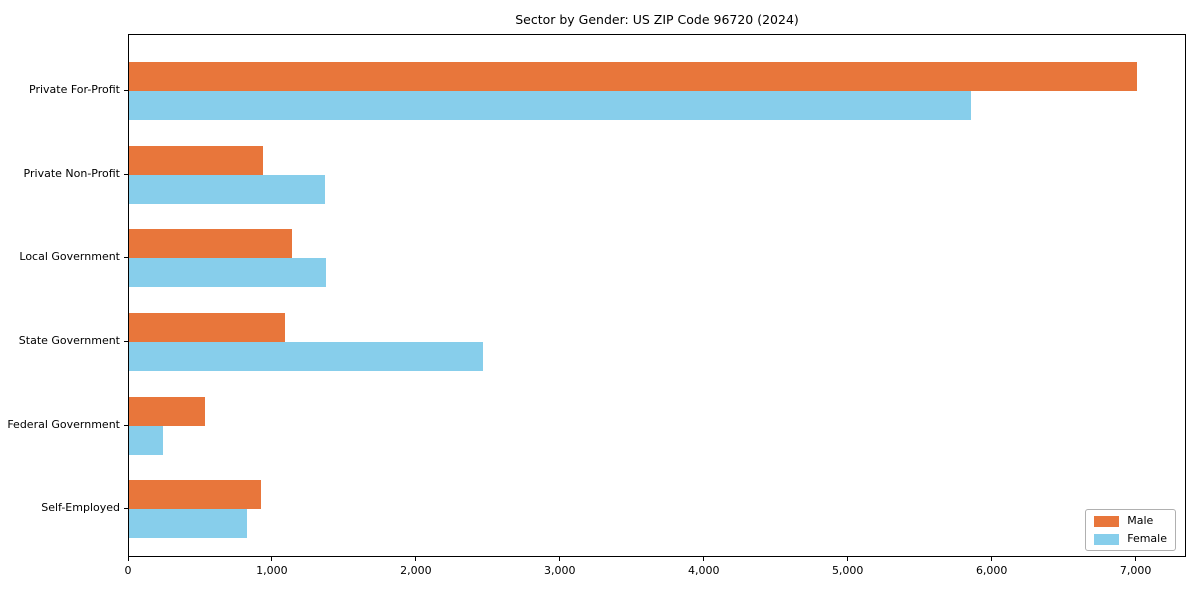  Describe the element at coordinates (207, 327) in the screenshot. I see `bar-male-state-government` at that location.